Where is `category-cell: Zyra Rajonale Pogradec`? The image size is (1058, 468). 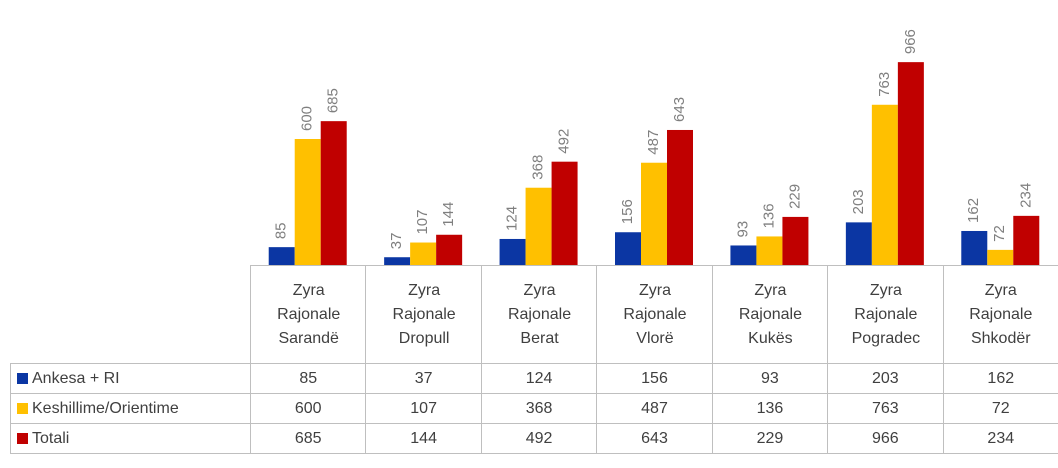 category-cell: Zyra Rajonale Pogradec is located at coordinates (885, 314).